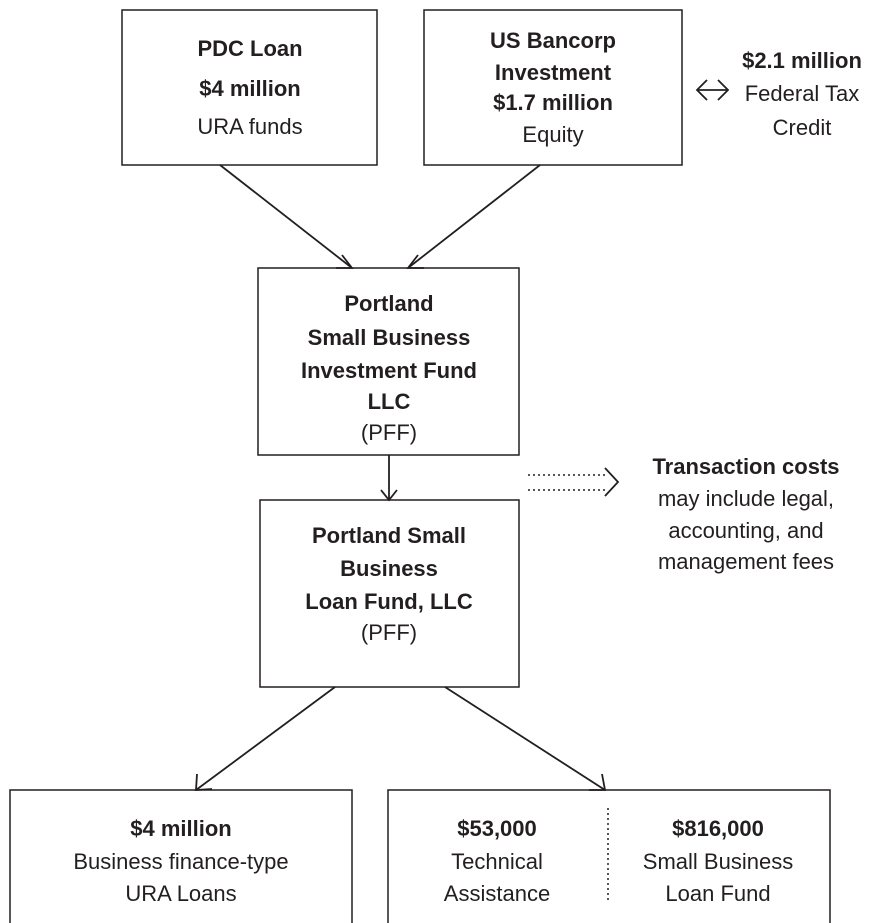  What do you see at coordinates (497, 828) in the screenshot?
I see `label: $53,000` at bounding box center [497, 828].